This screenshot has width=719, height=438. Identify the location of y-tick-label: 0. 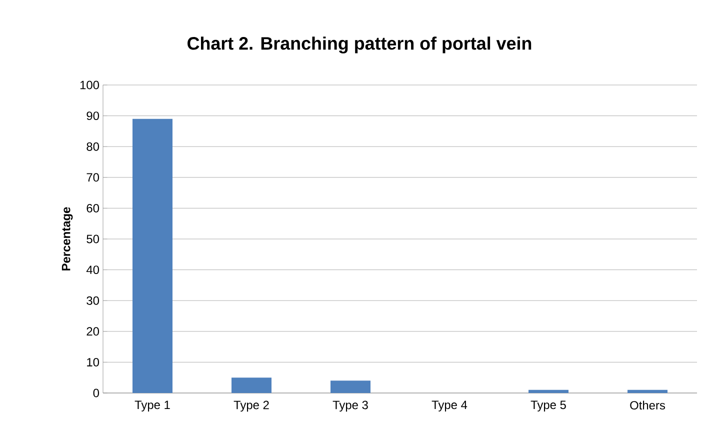
(96, 393).